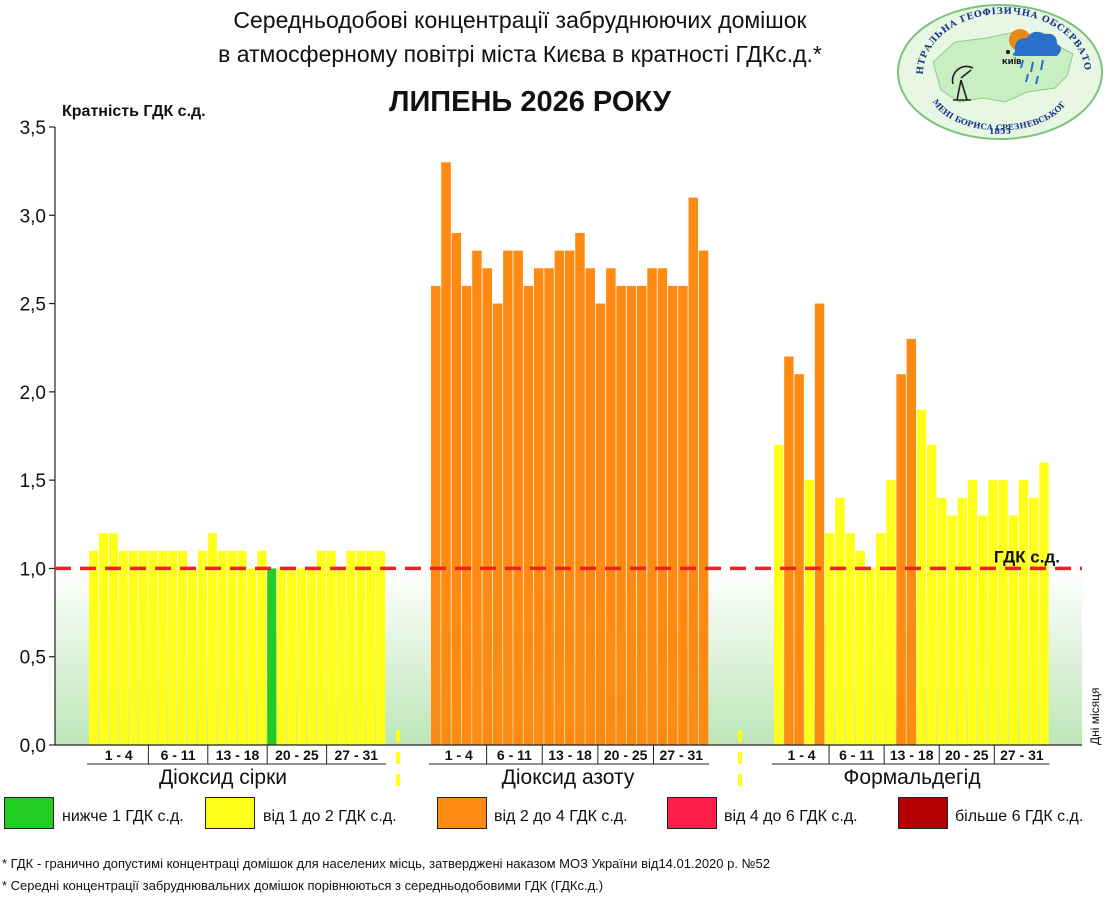  Describe the element at coordinates (1027, 556) in the screenshot. I see `threshold-label: ГДК с.д.` at that location.